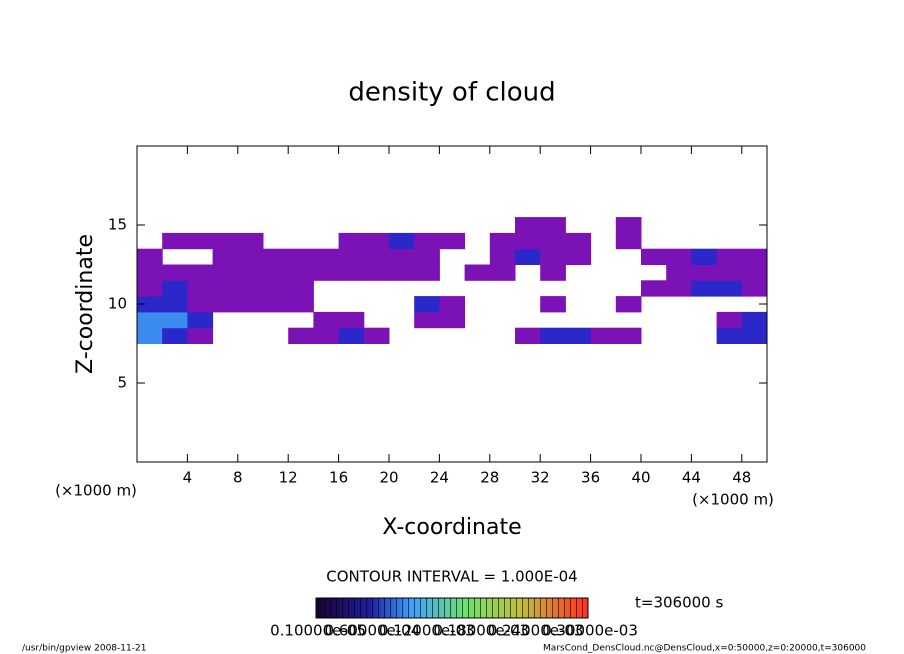 The image size is (904, 654). Describe the element at coordinates (85, 304) in the screenshot. I see `y-axis-label: Z-coordinate` at that location.